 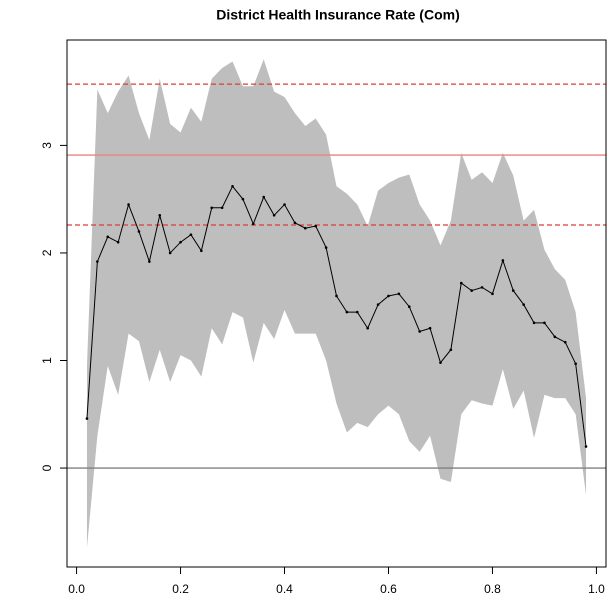 I want to click on x-tick-label: 0.2, so click(x=180, y=589).